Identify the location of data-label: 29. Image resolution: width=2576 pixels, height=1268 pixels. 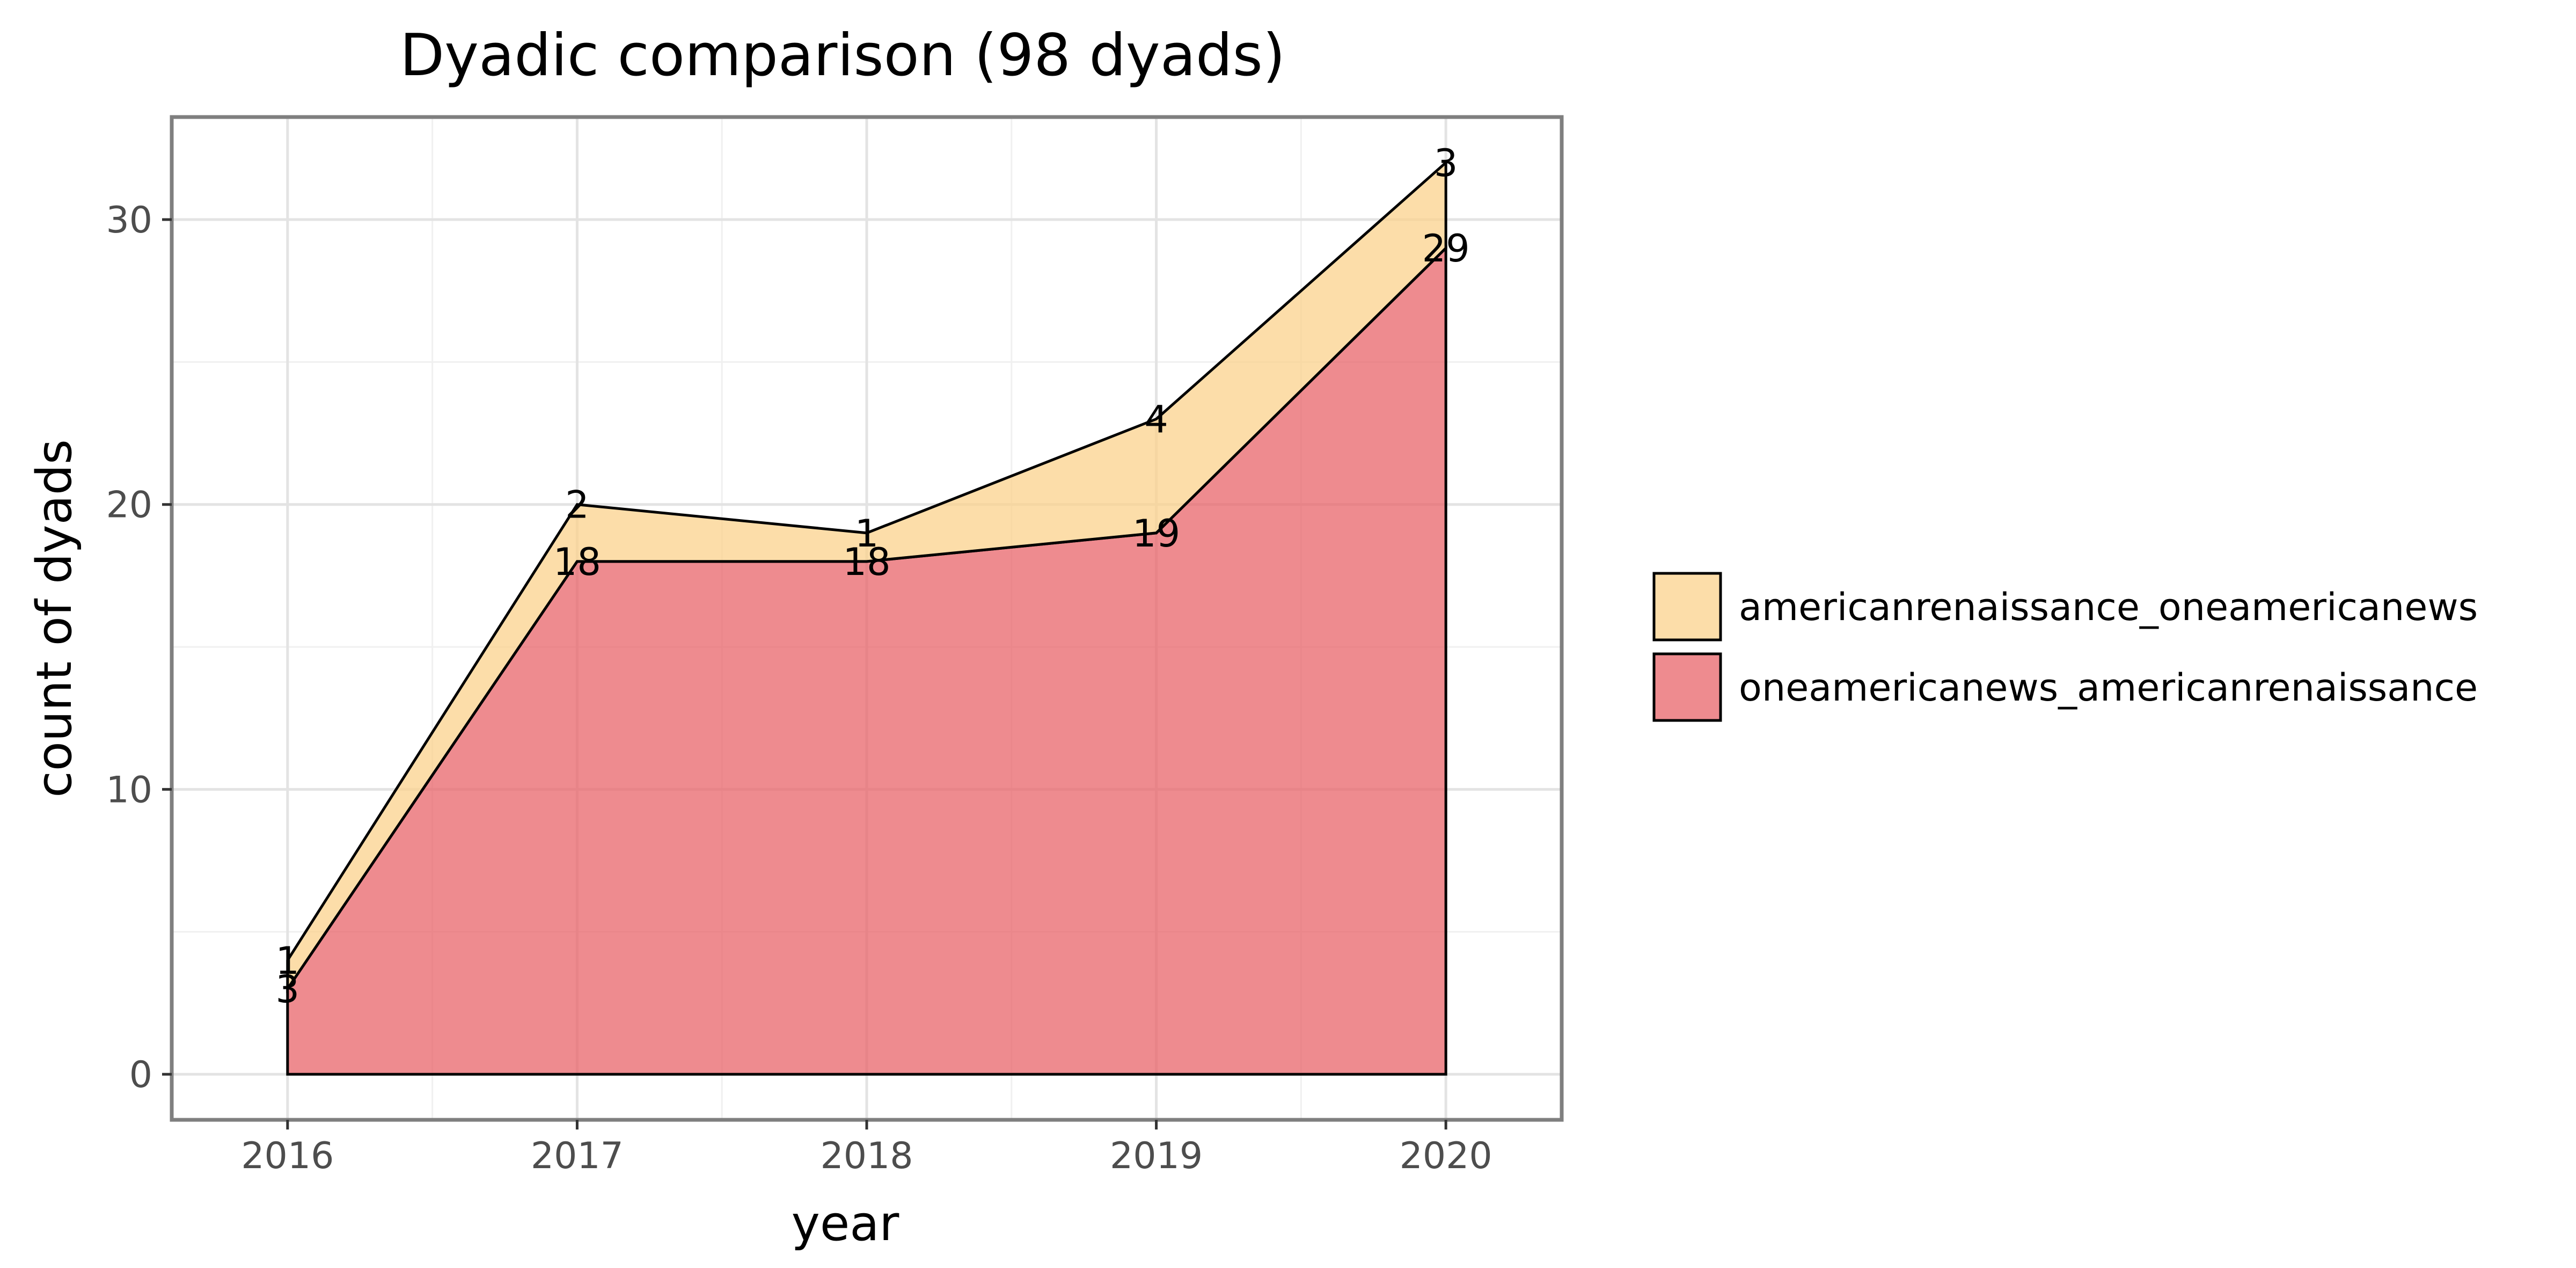
(1446, 249).